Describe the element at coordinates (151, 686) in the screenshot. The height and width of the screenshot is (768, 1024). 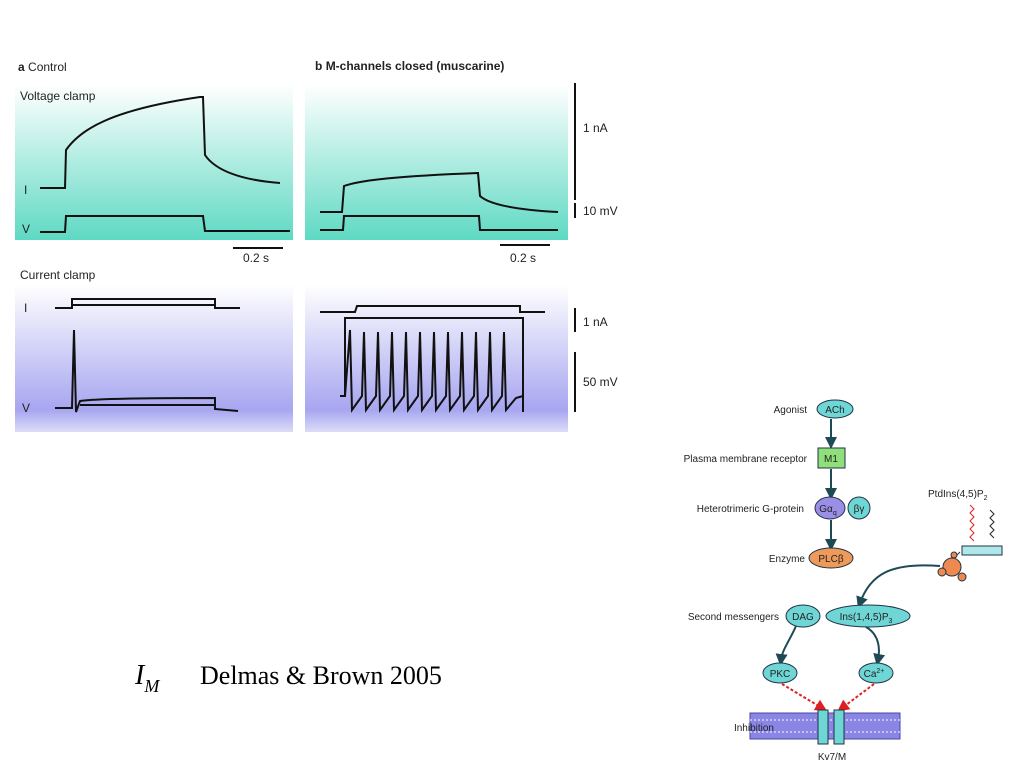
I see `subscript: M` at that location.